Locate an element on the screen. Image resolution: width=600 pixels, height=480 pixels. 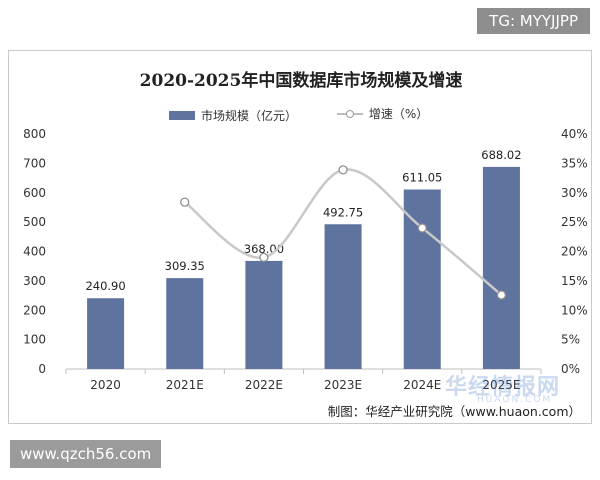
y-right-tick-label: 40% is located at coordinates (574, 134).